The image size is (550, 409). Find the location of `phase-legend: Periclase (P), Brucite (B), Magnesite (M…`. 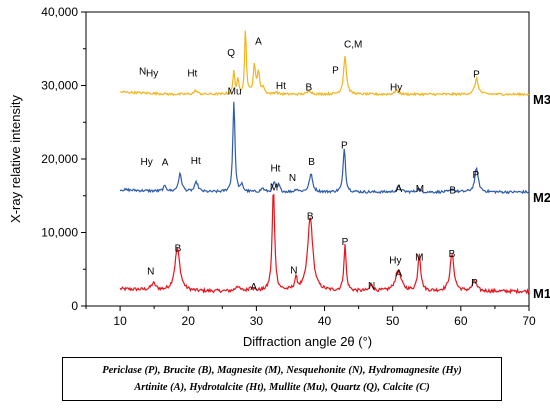

phase-legend: Periclase (P), Brucite (B), Magnesite (M… is located at coordinates (282, 379).